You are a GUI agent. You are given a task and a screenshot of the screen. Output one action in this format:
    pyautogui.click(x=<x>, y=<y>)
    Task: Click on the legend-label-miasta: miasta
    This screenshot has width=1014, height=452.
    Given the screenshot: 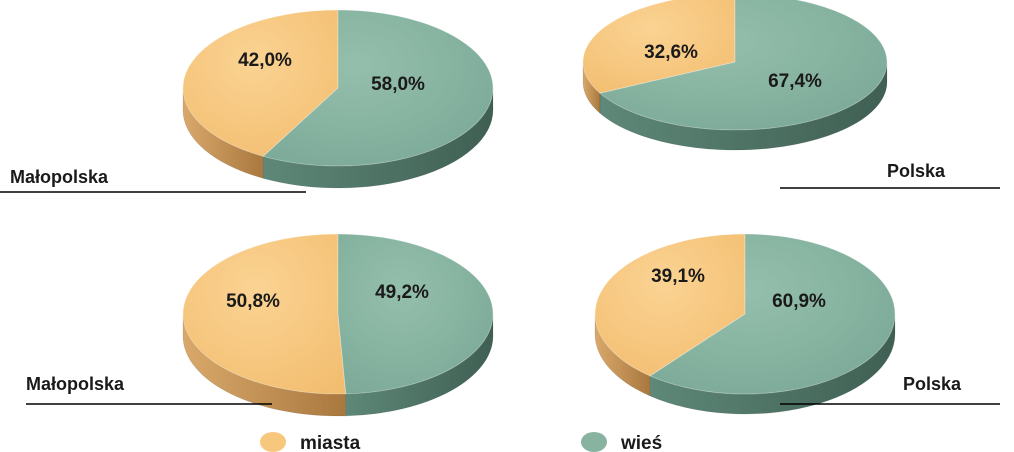 What is the action you would take?
    pyautogui.click(x=330, y=442)
    